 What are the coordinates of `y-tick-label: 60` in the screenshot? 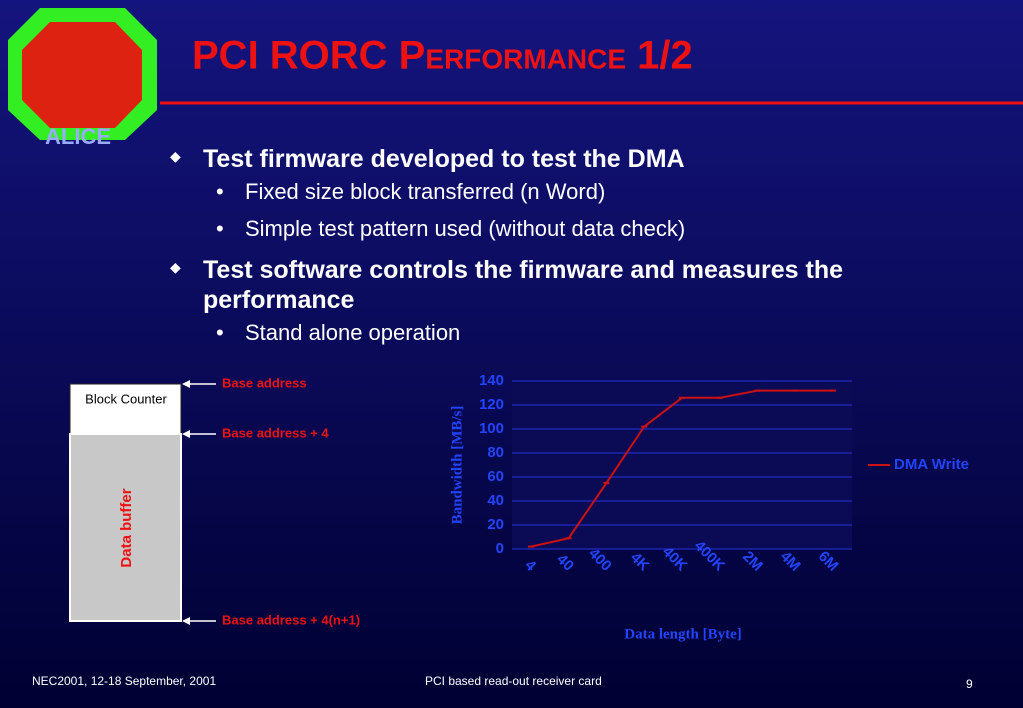 It's located at (495, 476).